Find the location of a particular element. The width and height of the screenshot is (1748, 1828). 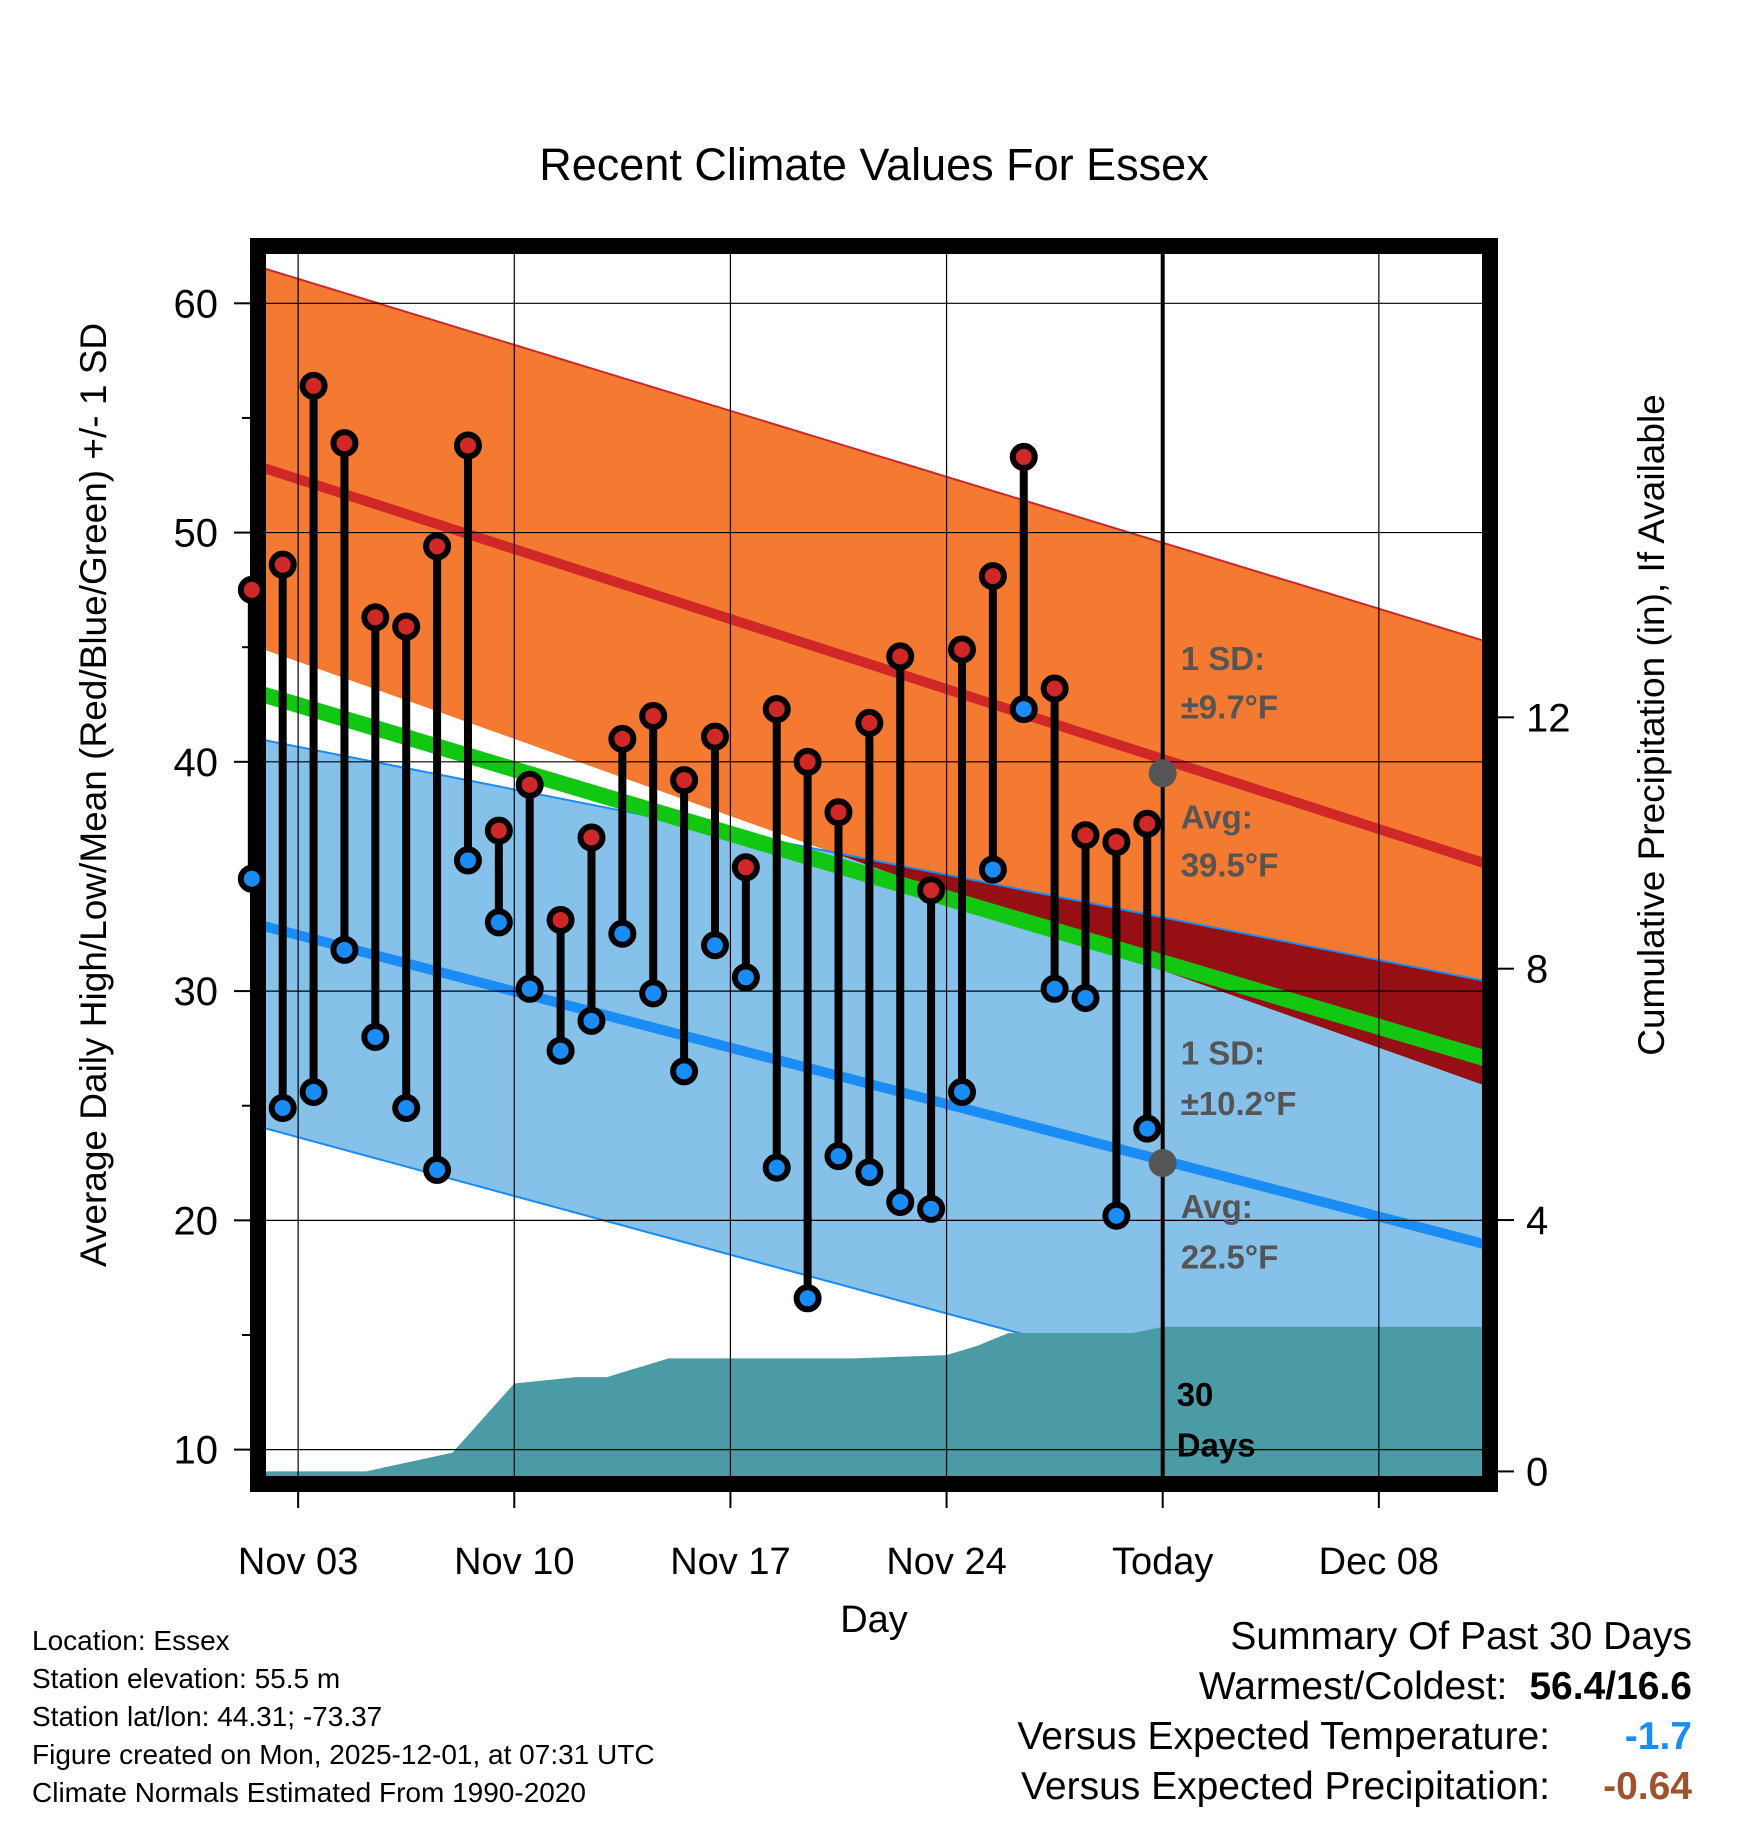

mean-line is located at coordinates (874, 876).